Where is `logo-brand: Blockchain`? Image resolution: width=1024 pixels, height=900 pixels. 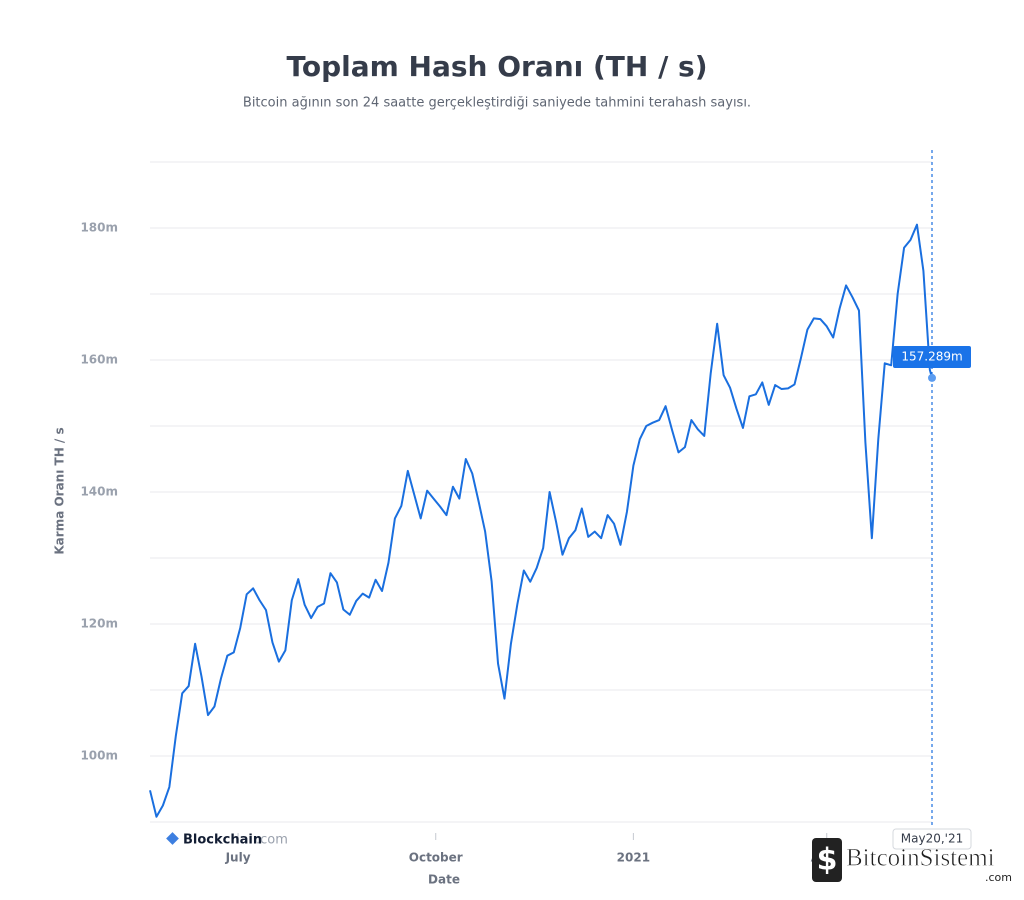 logo-brand: Blockchain is located at coordinates (222, 840).